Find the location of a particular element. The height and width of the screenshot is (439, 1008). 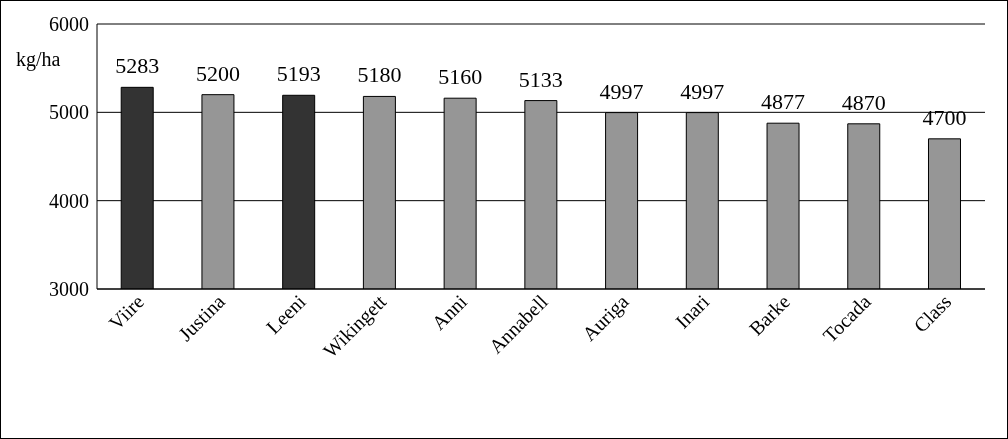

data-label: 4870 is located at coordinates (863, 102).